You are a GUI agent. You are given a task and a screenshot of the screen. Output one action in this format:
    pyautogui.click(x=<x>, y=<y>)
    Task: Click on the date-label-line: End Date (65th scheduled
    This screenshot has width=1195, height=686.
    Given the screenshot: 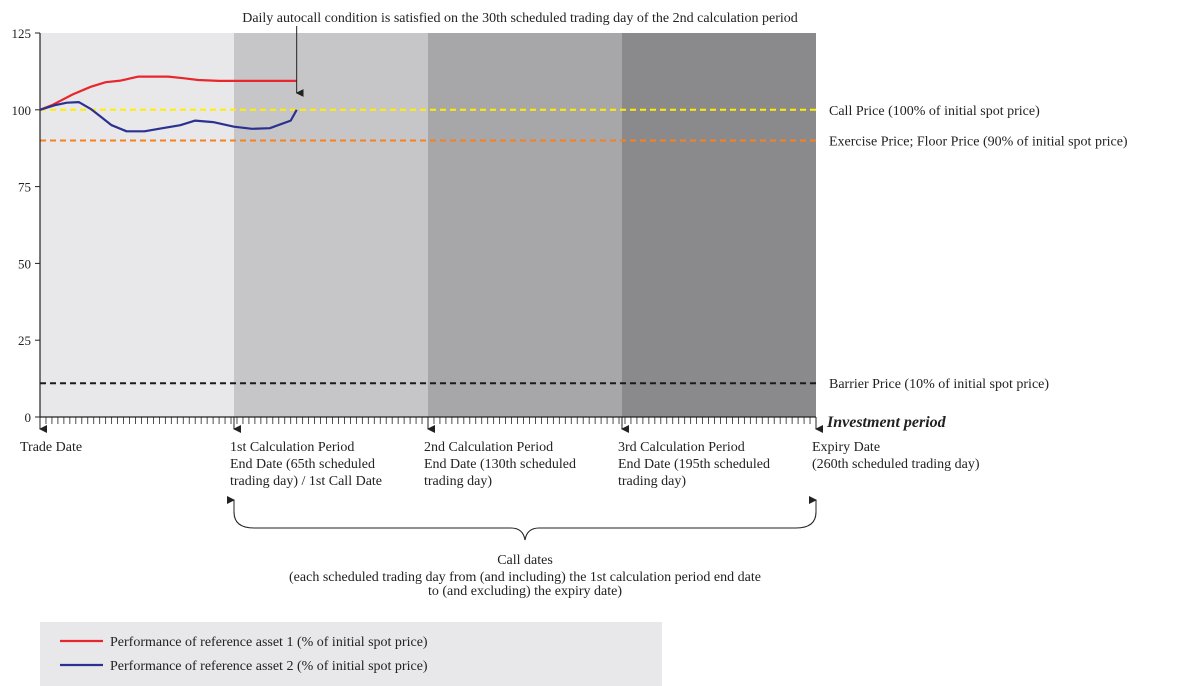 What is the action you would take?
    pyautogui.click(x=302, y=464)
    